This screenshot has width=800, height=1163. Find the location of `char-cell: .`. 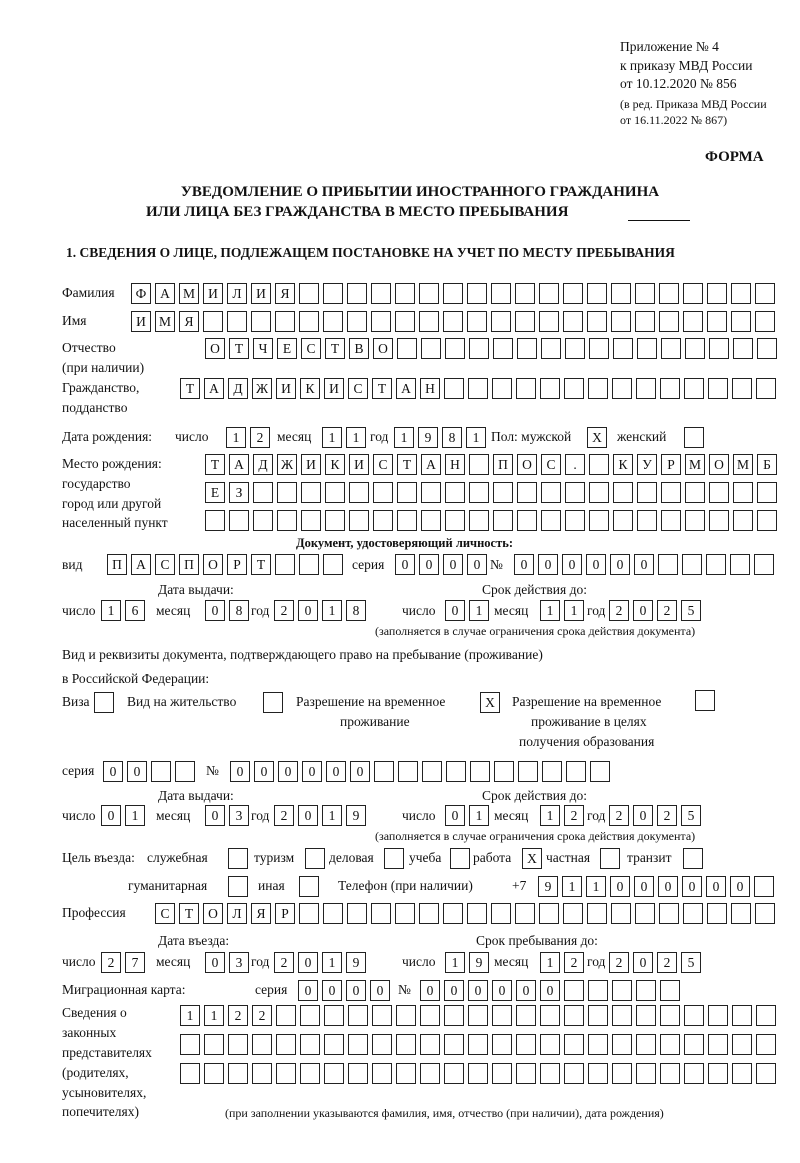

char-cell: . is located at coordinates (575, 464).